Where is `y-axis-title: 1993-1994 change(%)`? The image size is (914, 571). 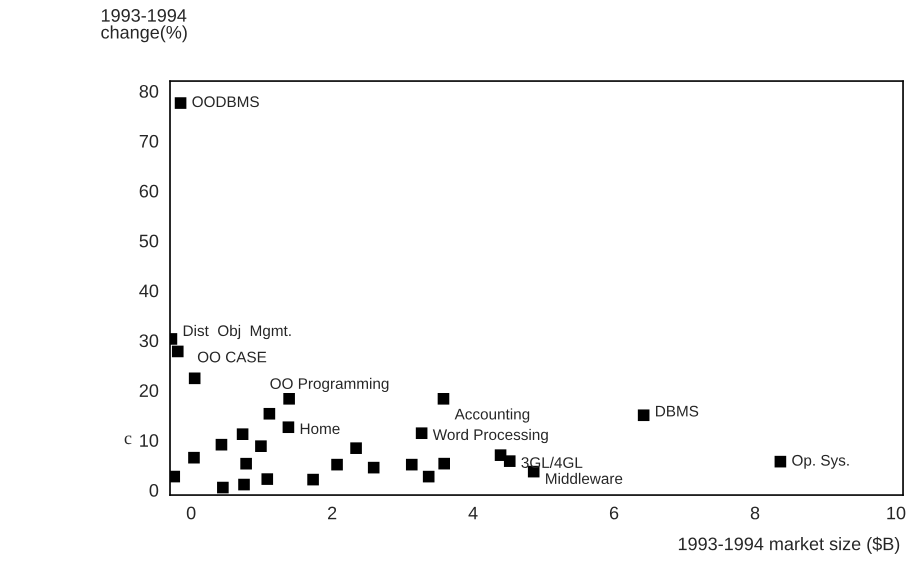 y-axis-title: 1993-1994 change(%) is located at coordinates (144, 25).